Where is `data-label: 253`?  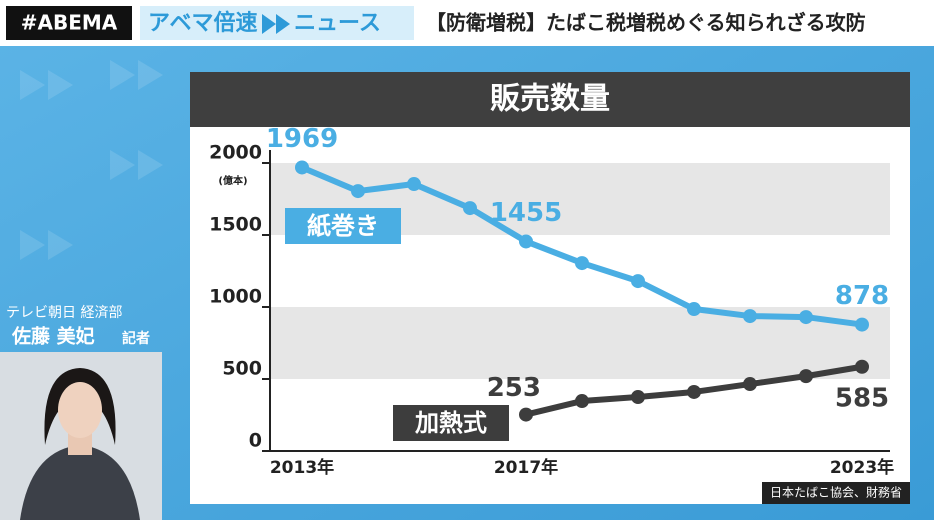 data-label: 253 is located at coordinates (514, 388).